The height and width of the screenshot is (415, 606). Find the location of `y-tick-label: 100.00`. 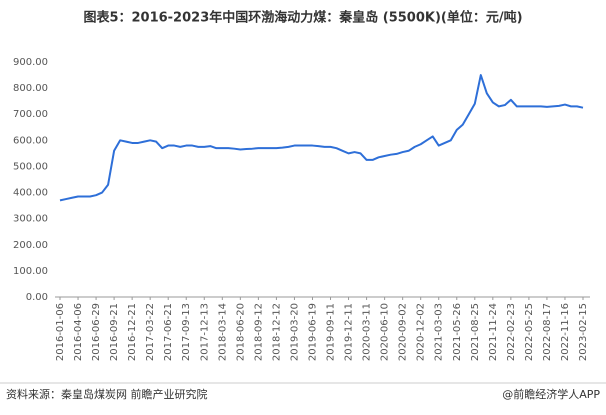

y-tick-label: 100.00 is located at coordinates (30, 271).